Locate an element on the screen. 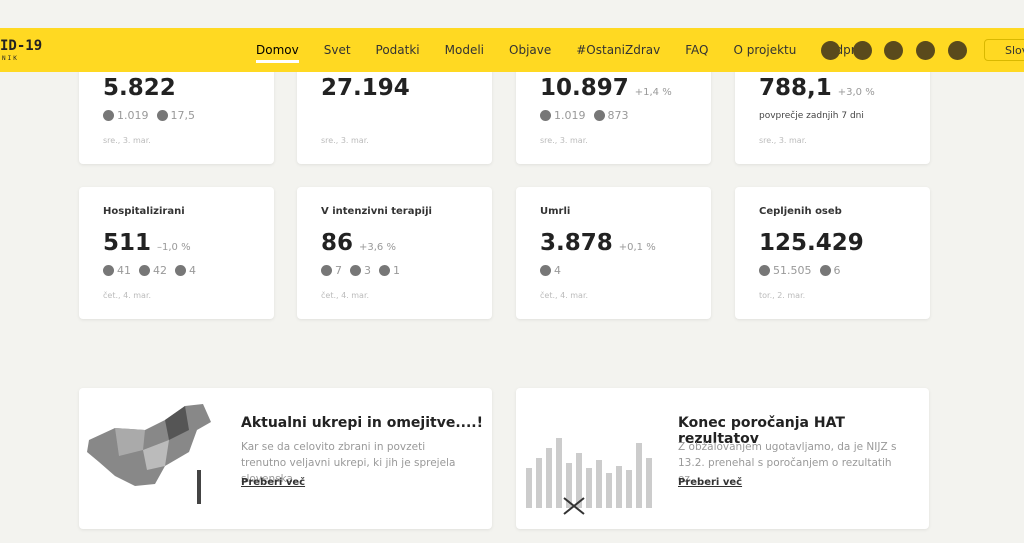 This screenshot has width=1024, height=543. card-value: 125.429 is located at coordinates (811, 243).